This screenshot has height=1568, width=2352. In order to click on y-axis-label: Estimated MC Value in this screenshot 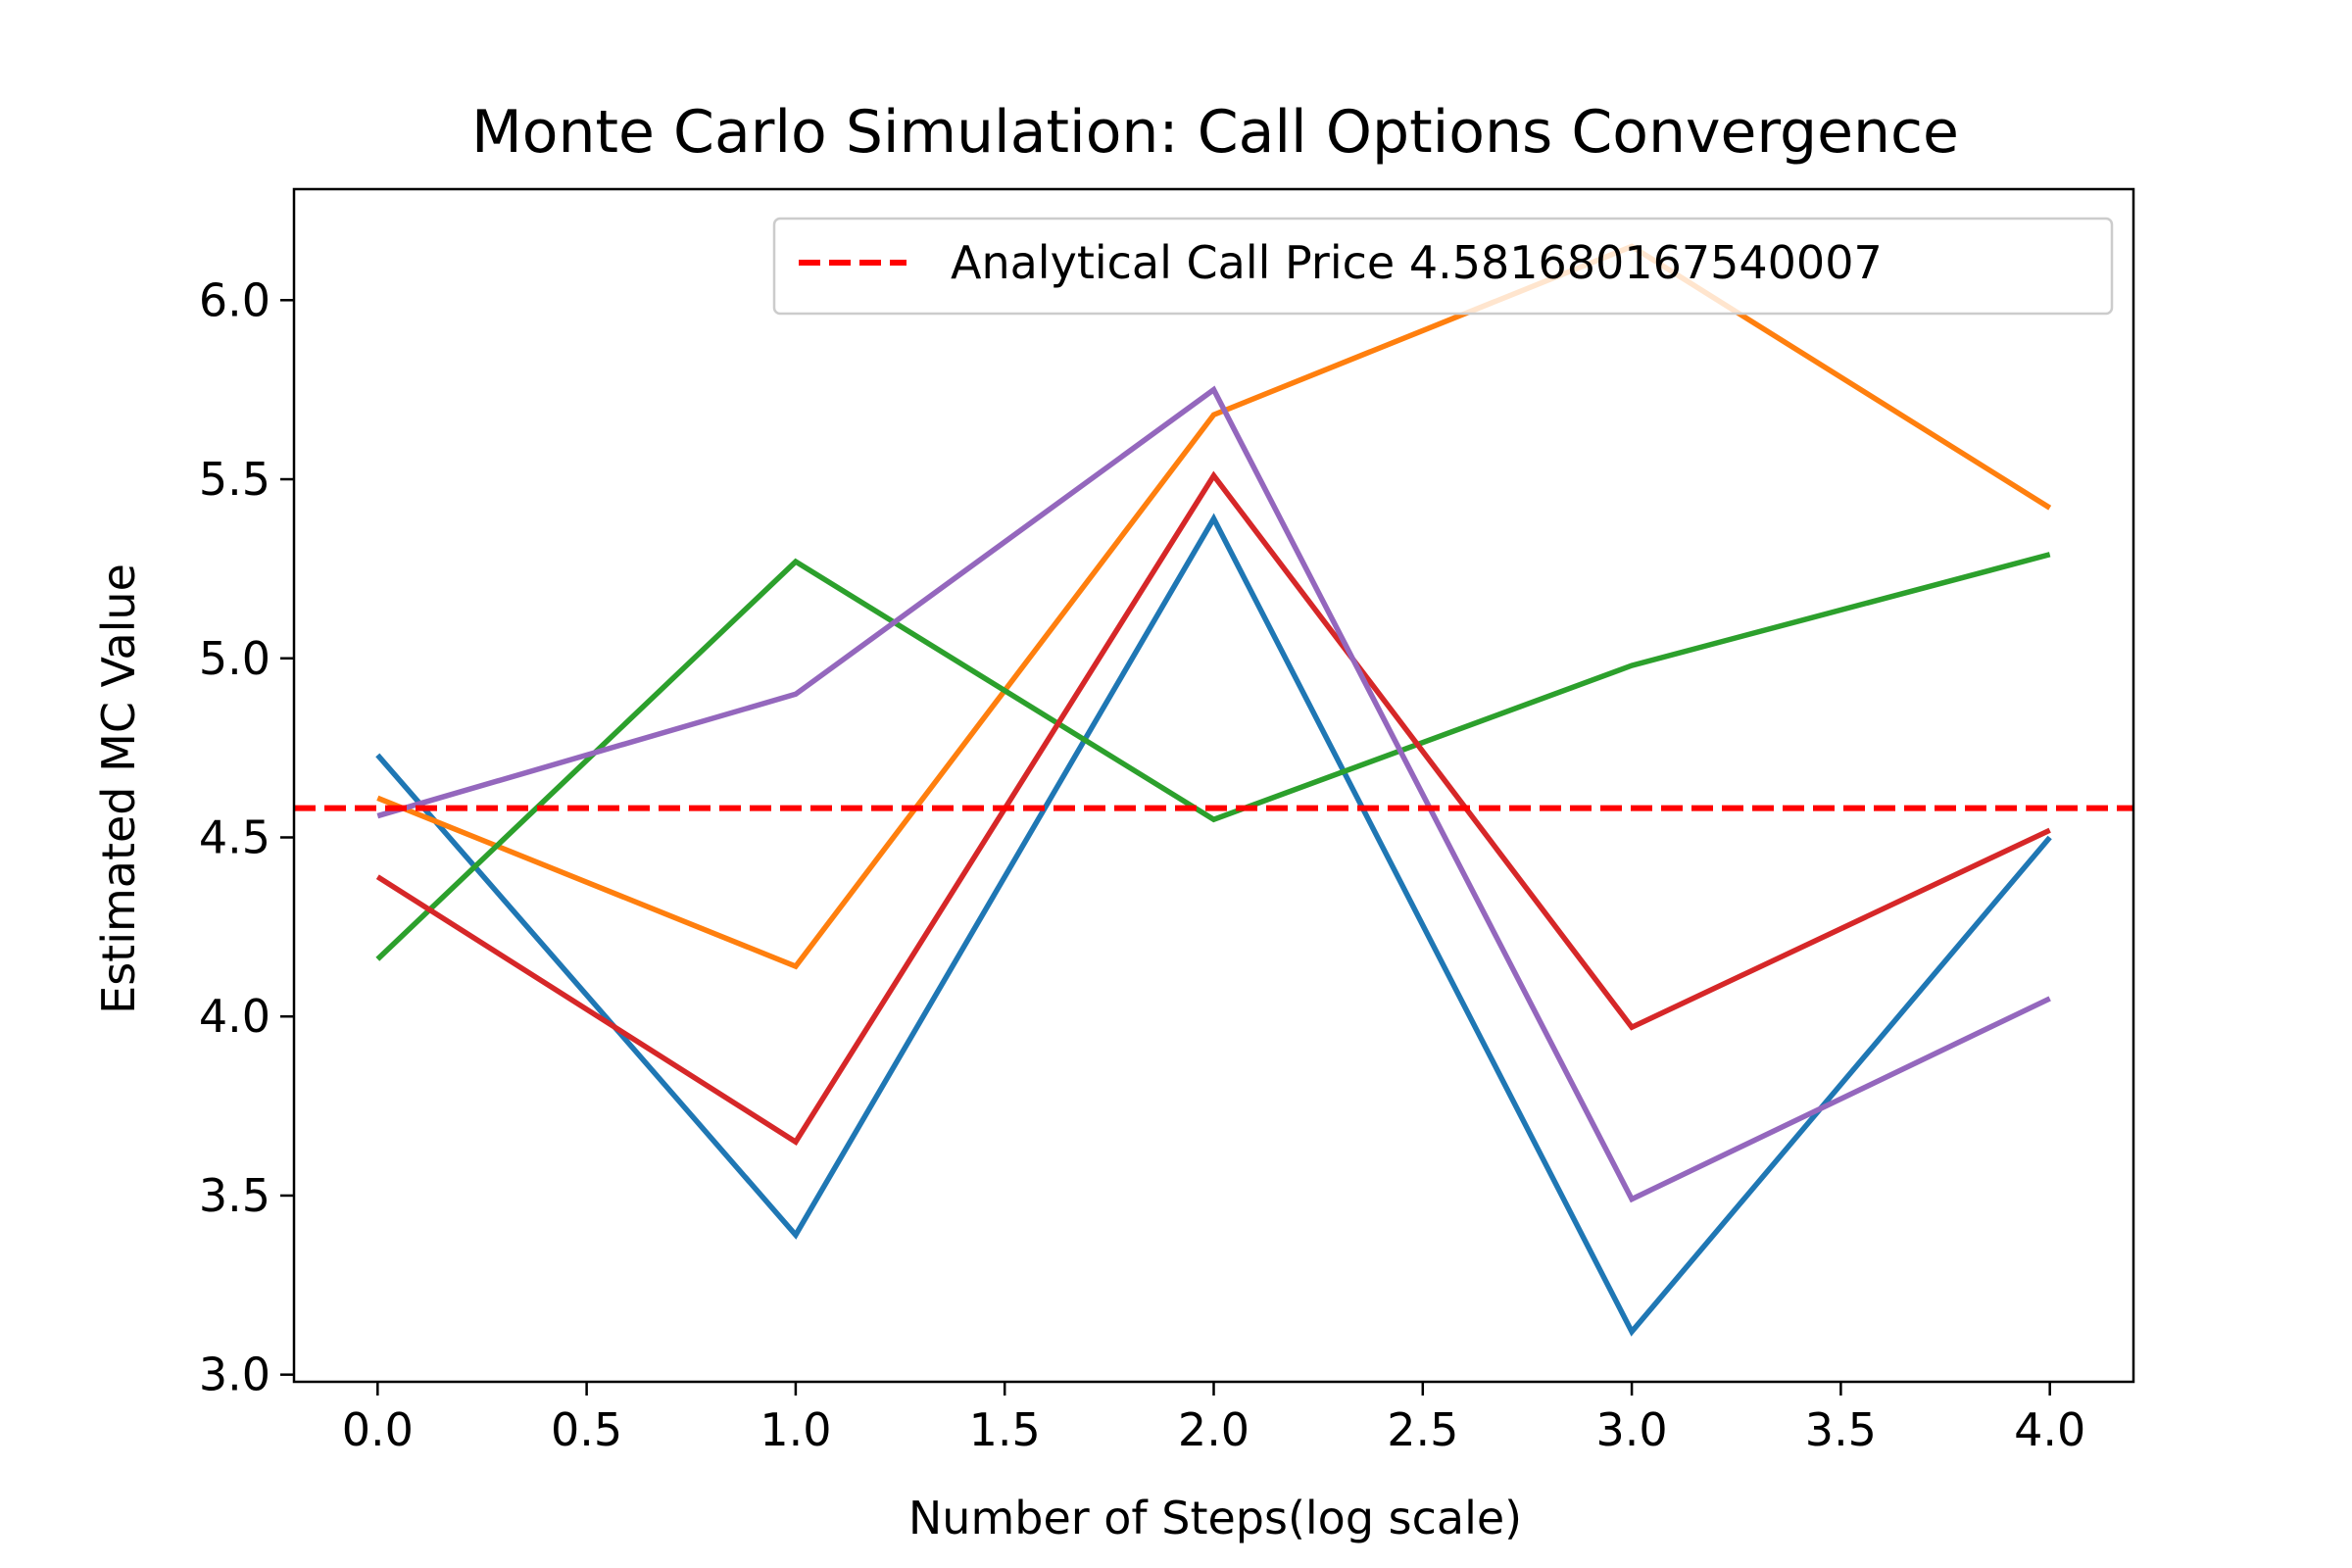, I will do `click(118, 789)`.